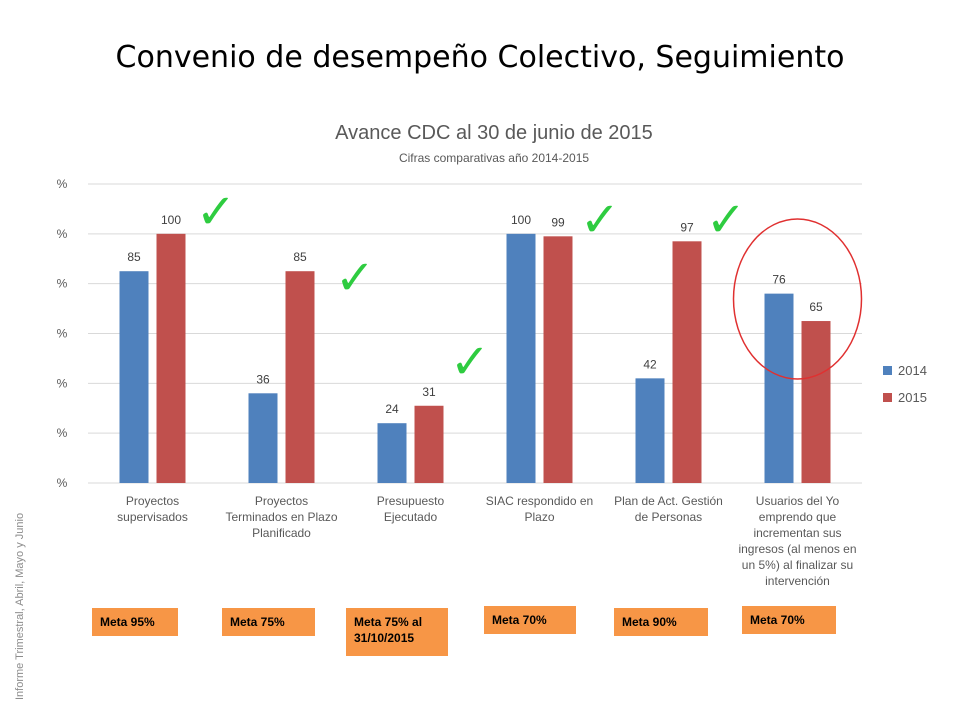 The image size is (960, 720). What do you see at coordinates (135, 622) in the screenshot?
I see `meta-box-1: Meta 95%` at bounding box center [135, 622].